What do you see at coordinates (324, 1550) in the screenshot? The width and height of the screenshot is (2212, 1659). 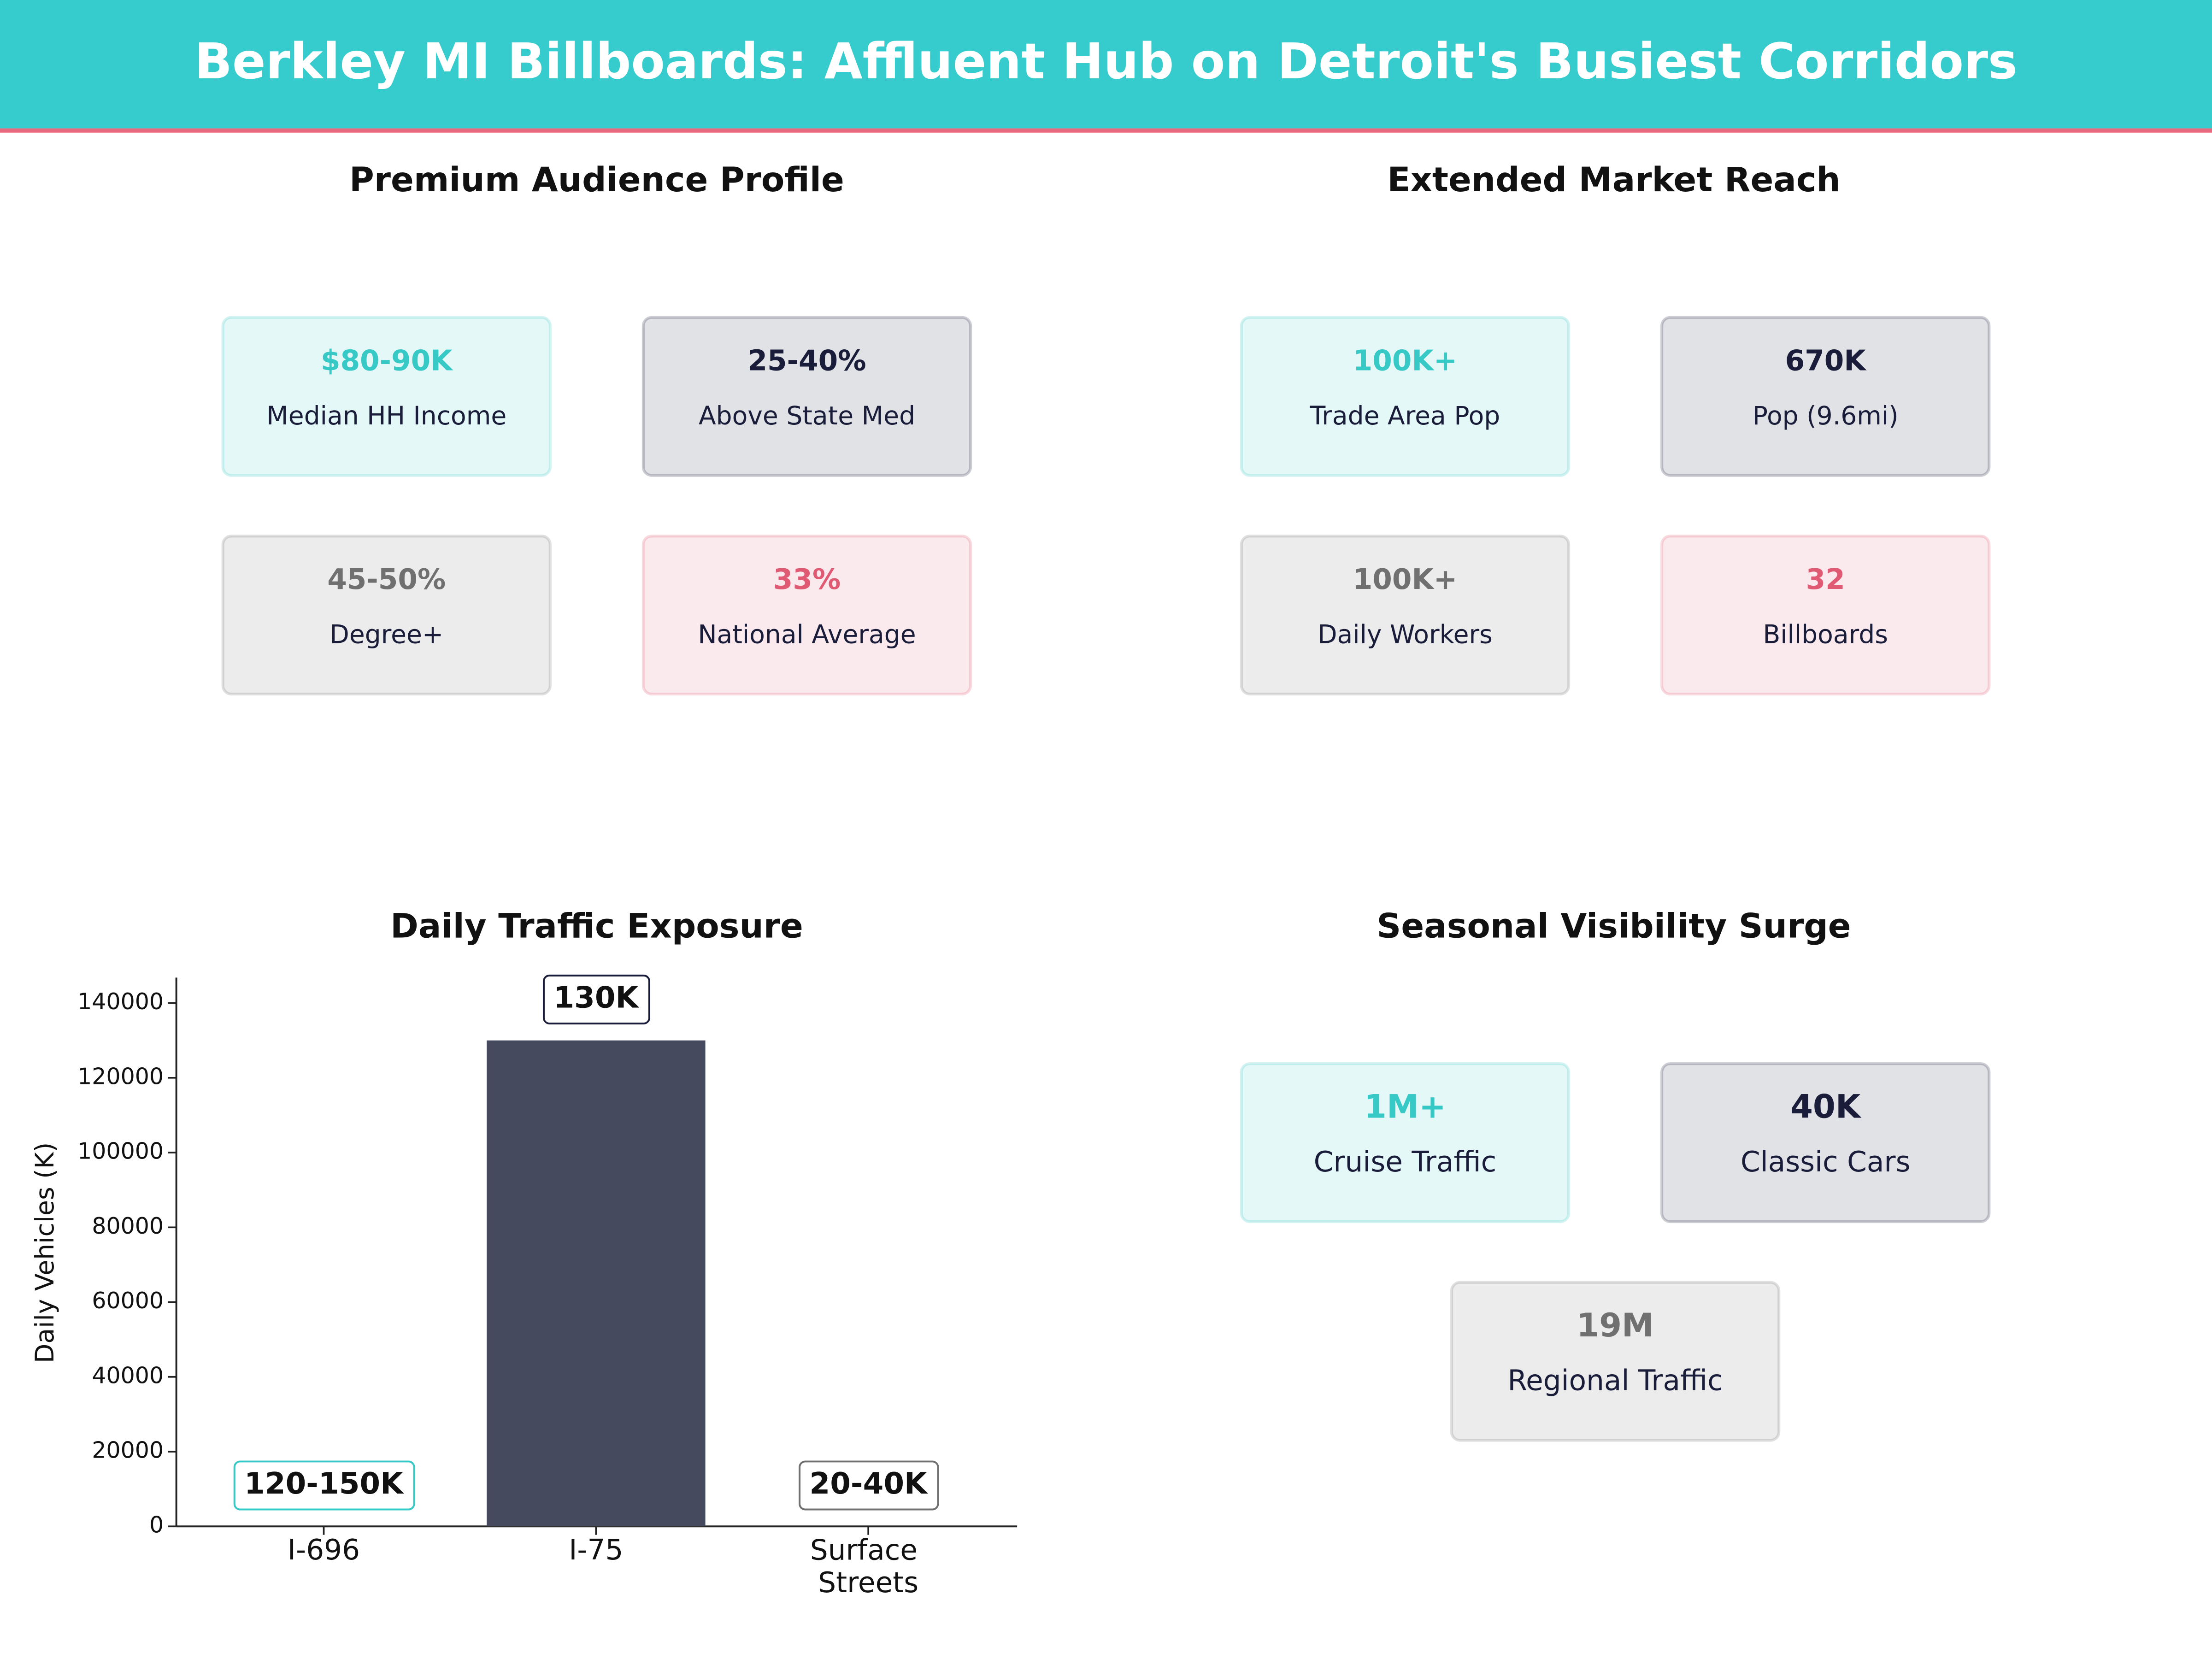 I see `x-tick-label: I-696` at bounding box center [324, 1550].